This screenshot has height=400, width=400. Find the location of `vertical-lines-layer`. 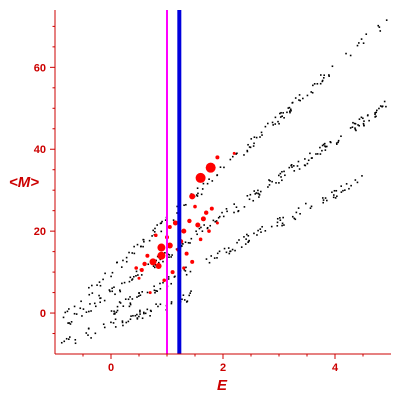

vertical-lines-layer is located at coordinates (174, 182).